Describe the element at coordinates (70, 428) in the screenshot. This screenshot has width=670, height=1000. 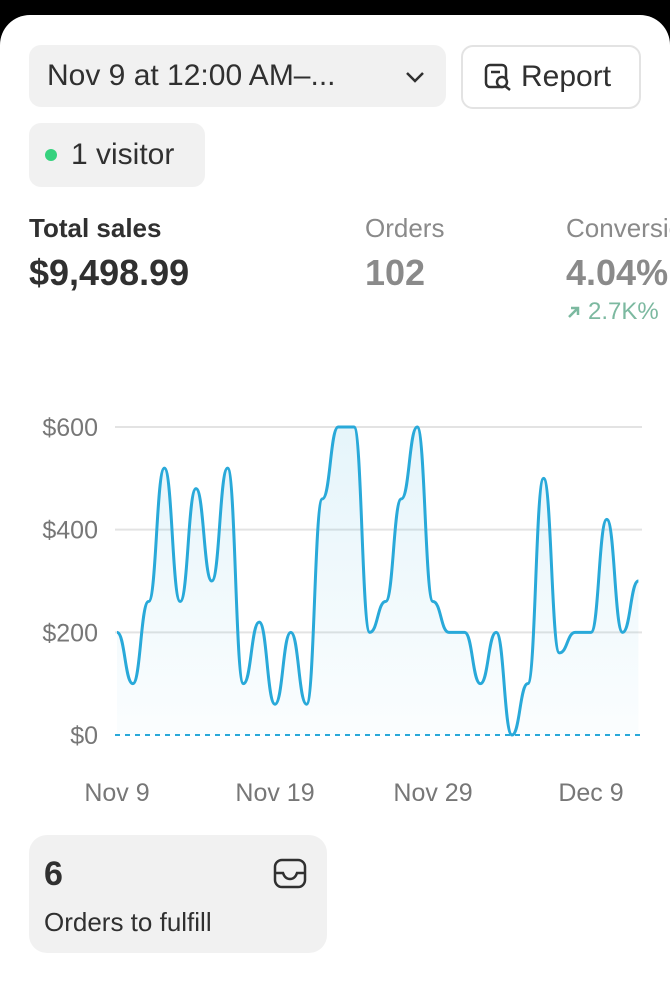
I see `y-tick-label: $600` at that location.